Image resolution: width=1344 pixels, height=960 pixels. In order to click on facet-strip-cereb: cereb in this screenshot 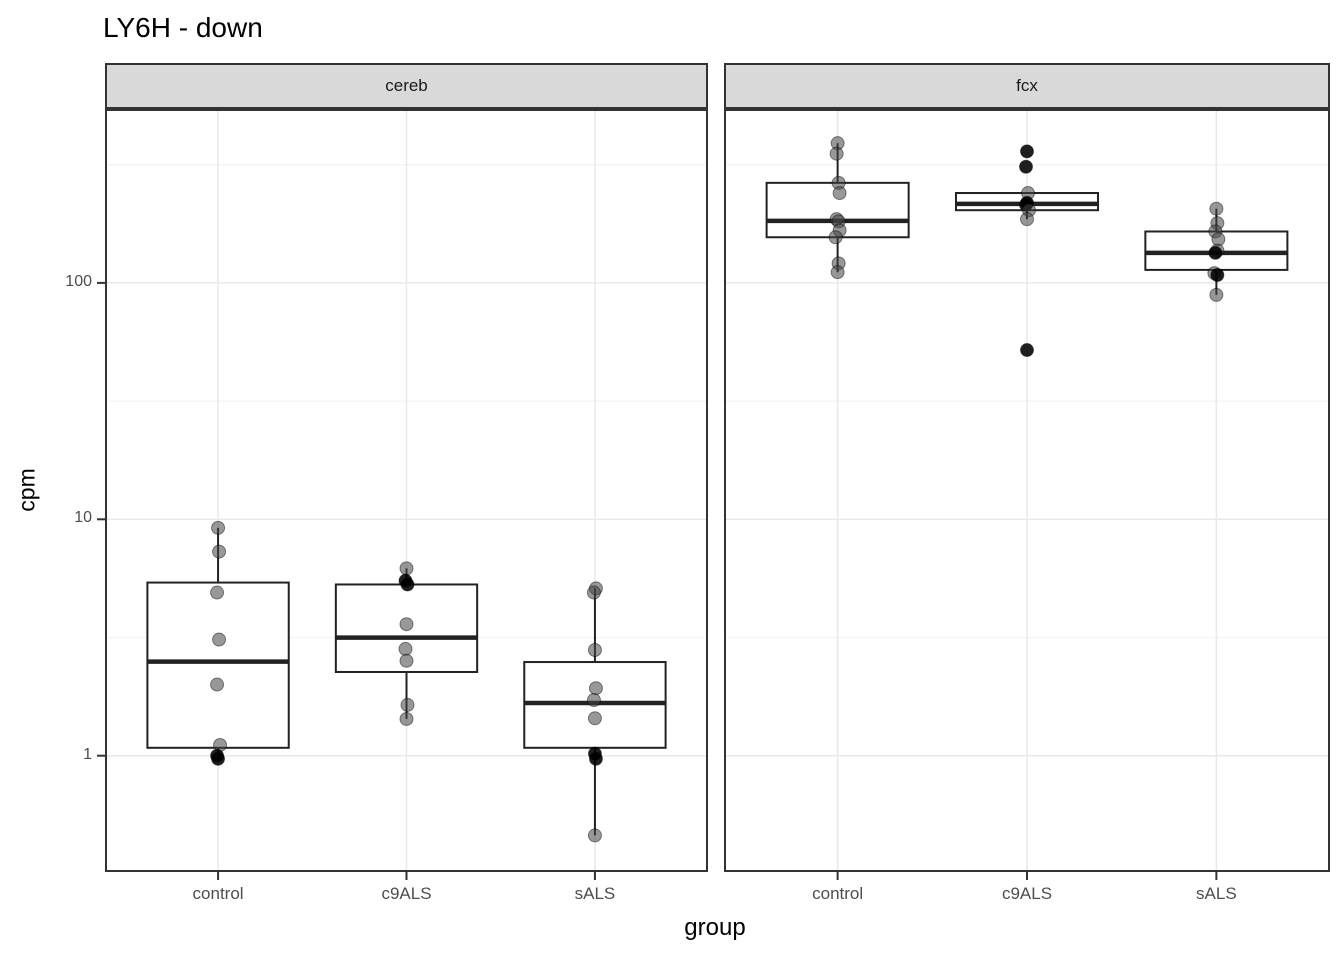, I will do `click(406, 86)`.